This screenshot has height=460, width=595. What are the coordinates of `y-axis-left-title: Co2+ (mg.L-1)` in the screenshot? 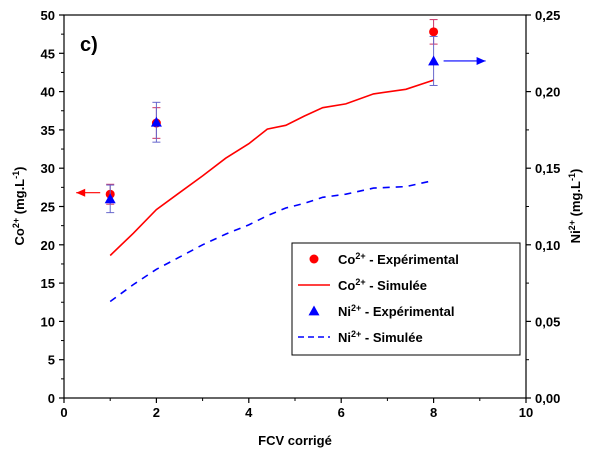 It's located at (19, 206).